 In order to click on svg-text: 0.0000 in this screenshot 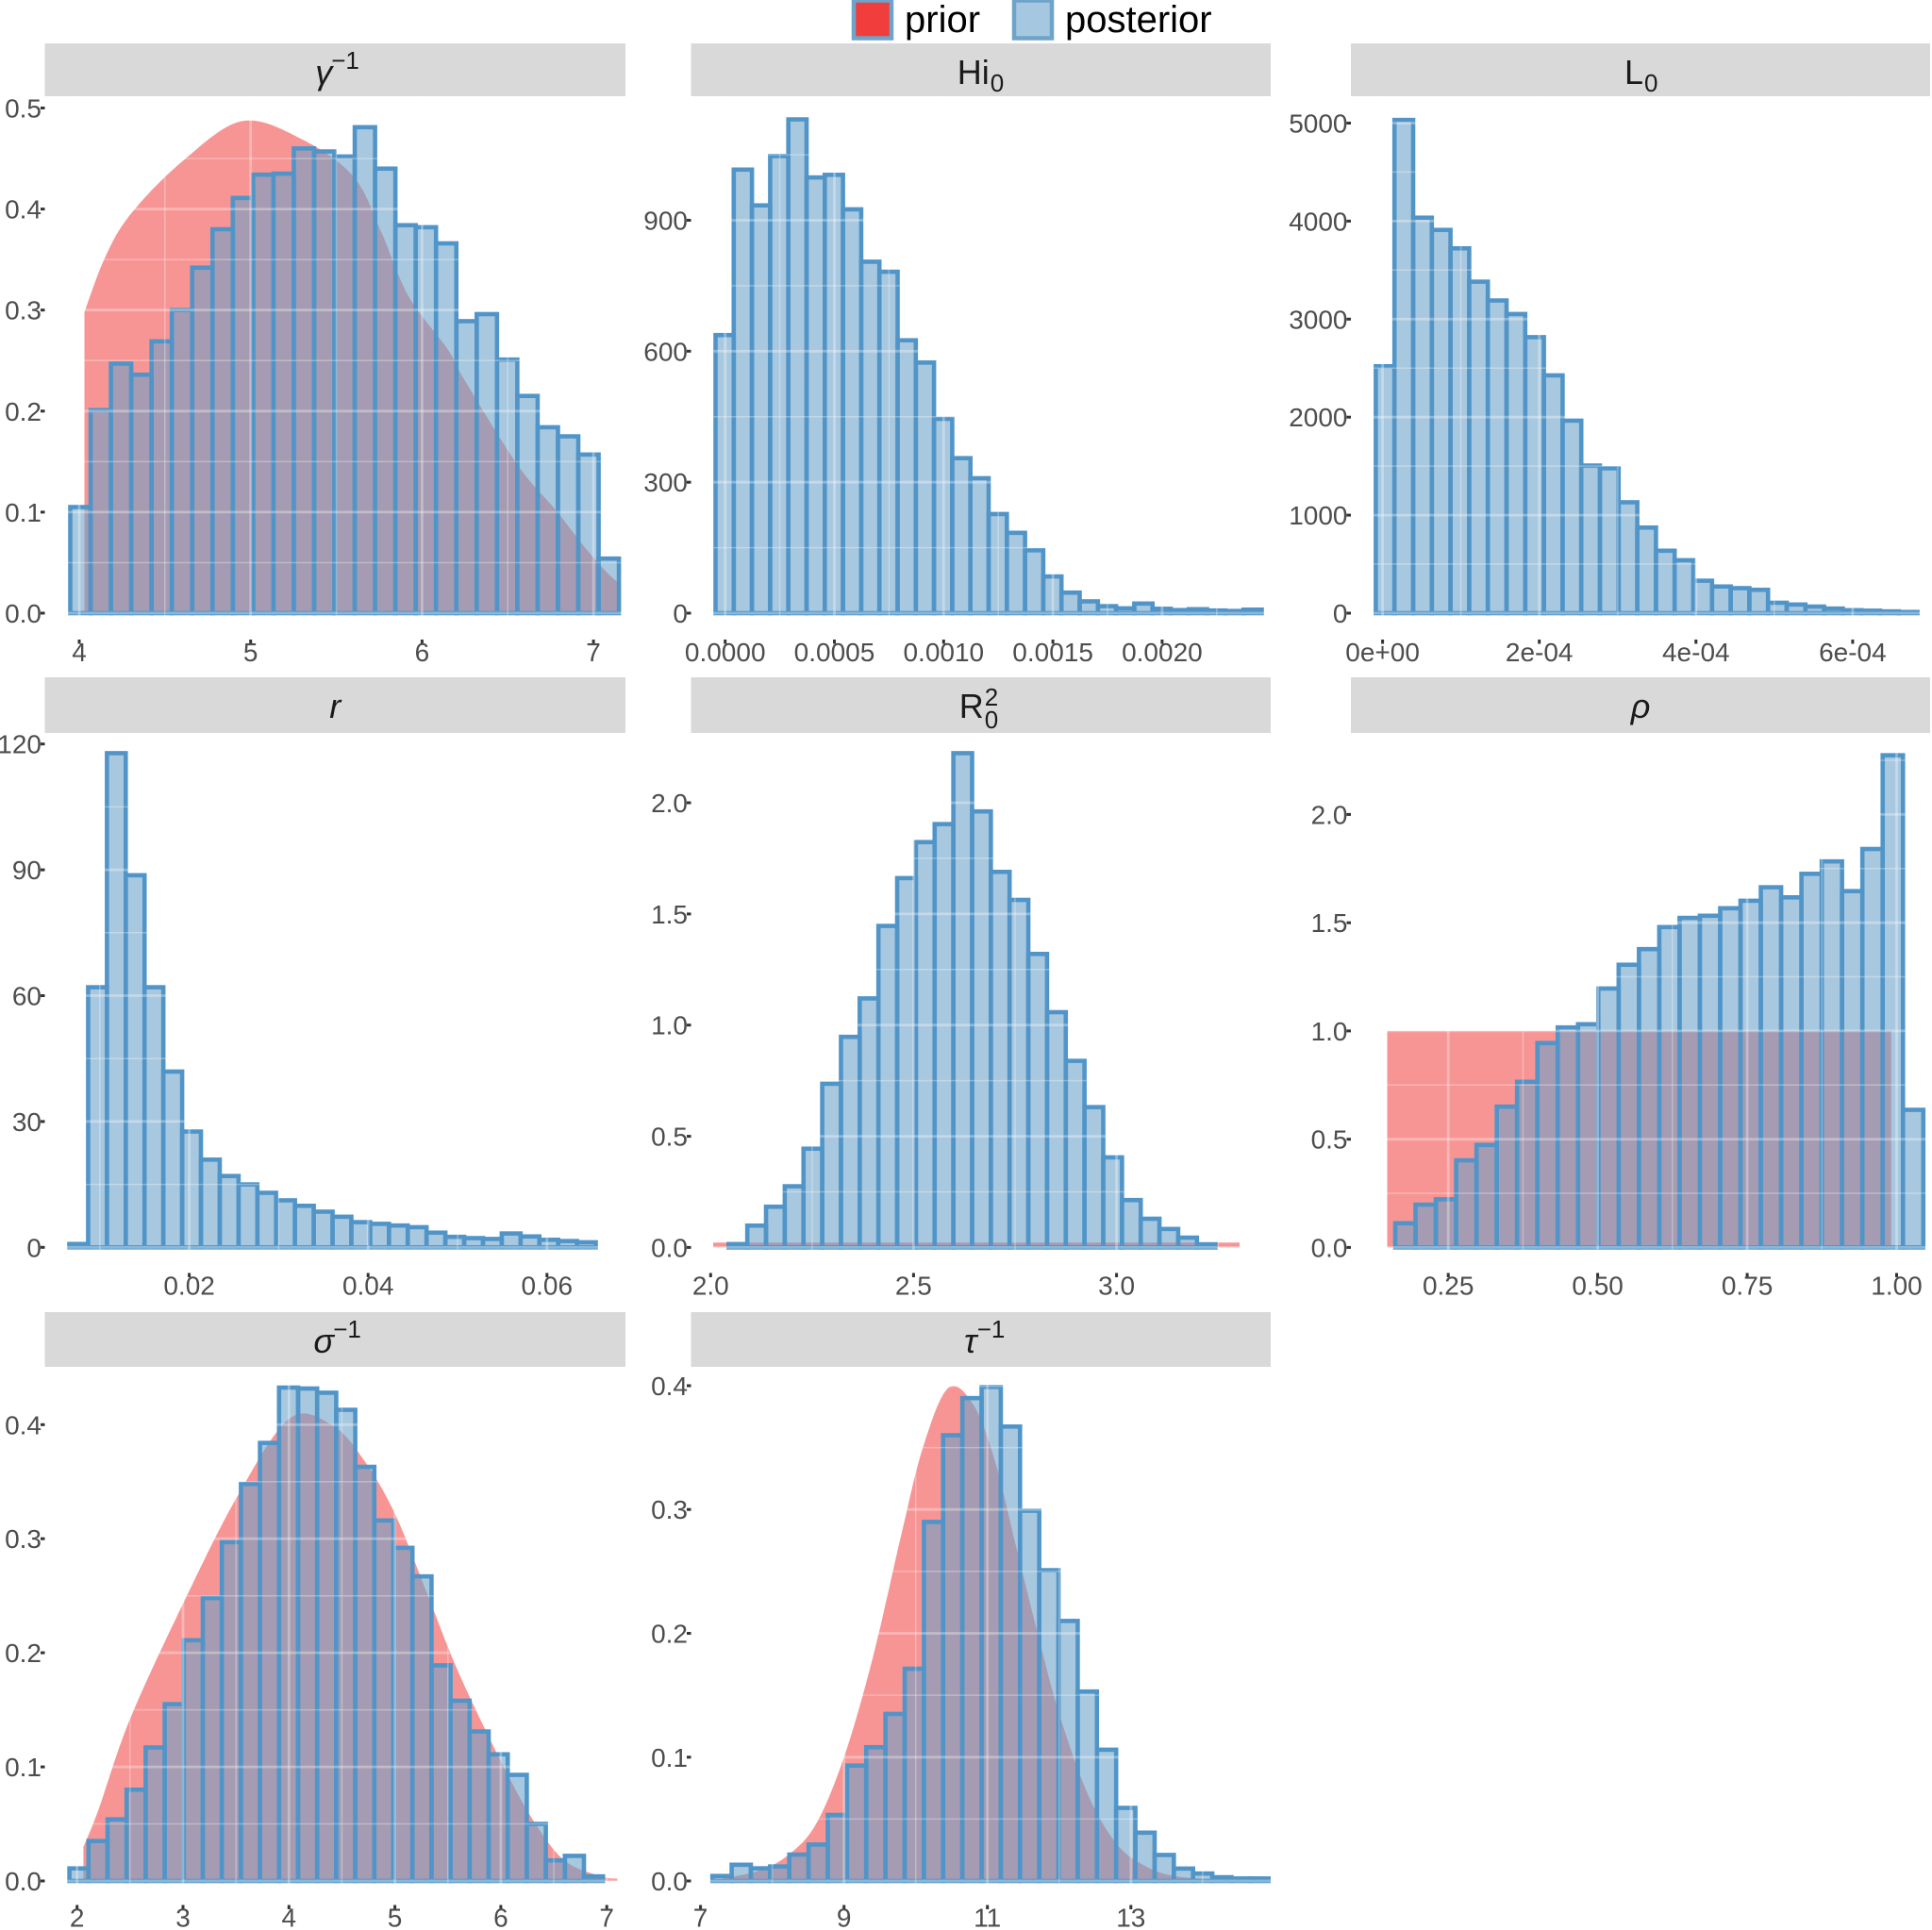, I will do `click(725, 652)`.